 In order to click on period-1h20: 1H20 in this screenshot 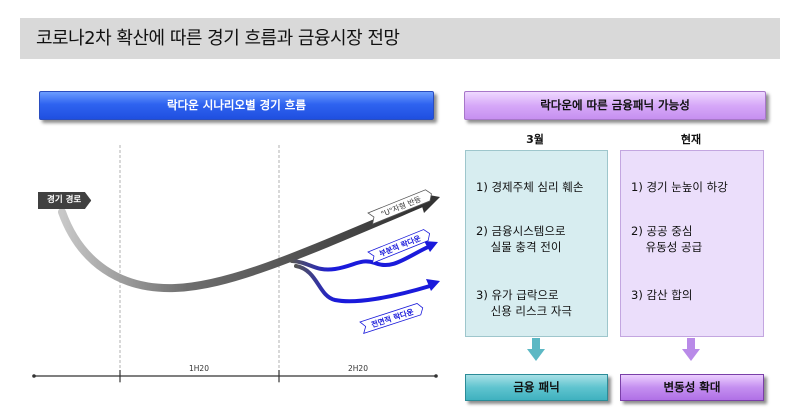, I will do `click(199, 368)`.